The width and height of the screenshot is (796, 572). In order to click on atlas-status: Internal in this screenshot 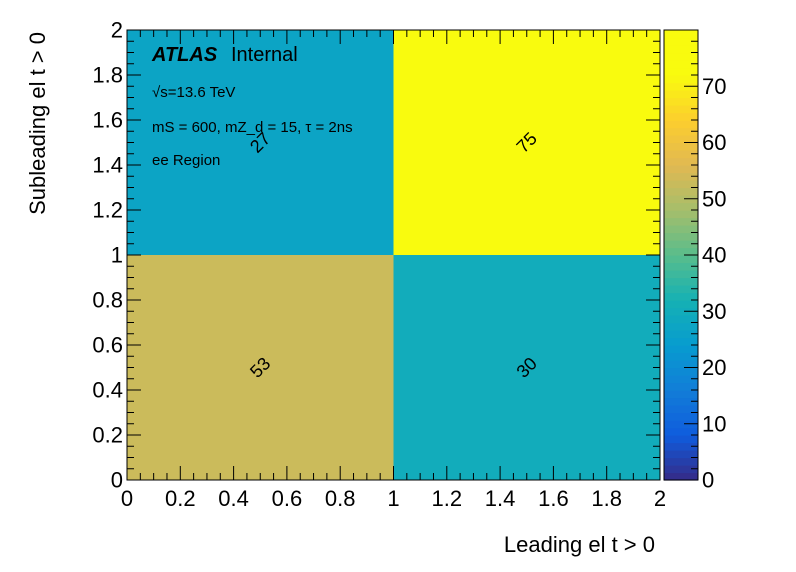, I will do `click(264, 55)`.